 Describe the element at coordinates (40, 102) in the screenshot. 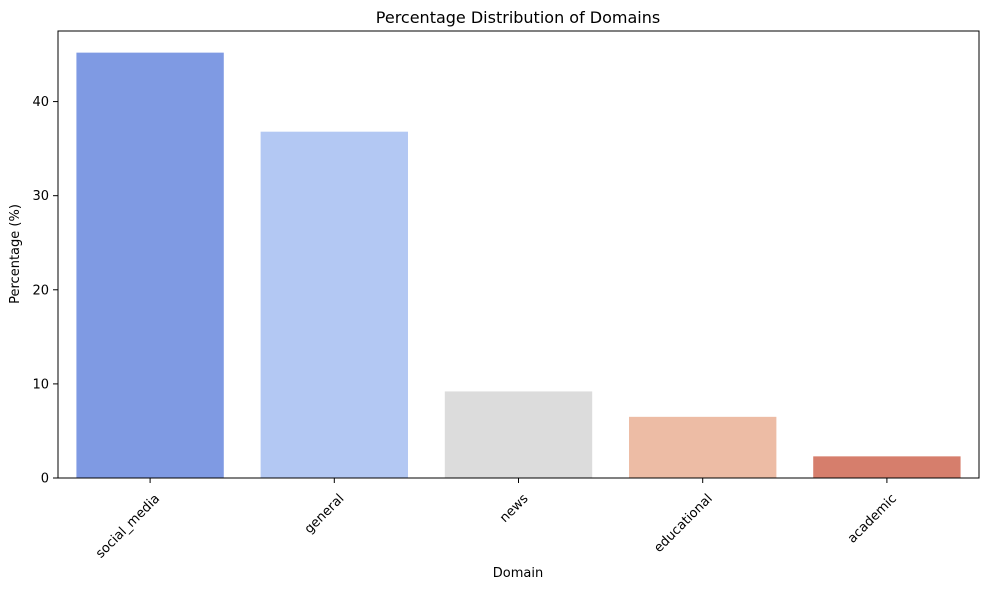

I see `y-tick-label: 40` at that location.